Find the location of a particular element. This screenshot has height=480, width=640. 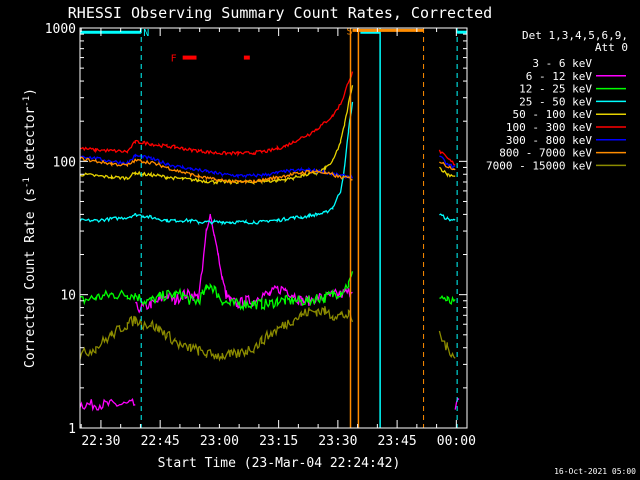

night-flag-label: N is located at coordinates (146, 33).